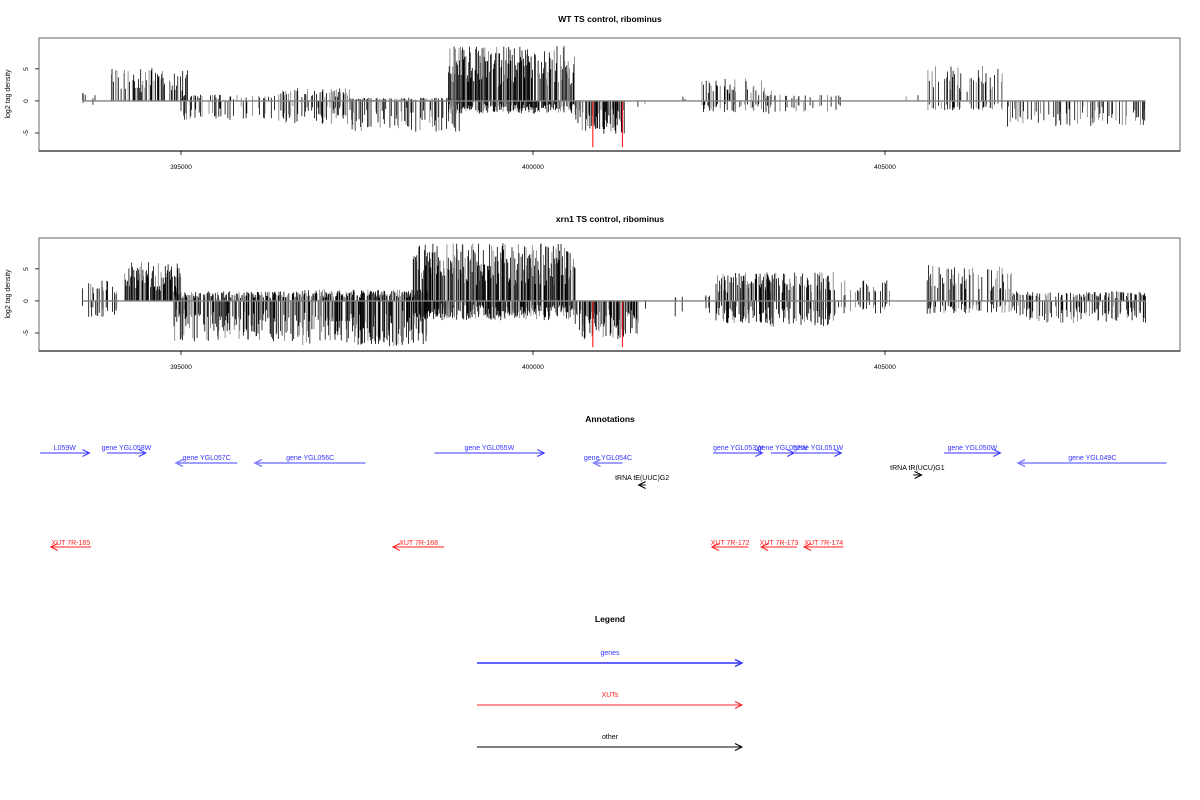 This screenshot has height=800, width=1200. Describe the element at coordinates (610, 19) in the screenshot. I see `panel-title: WT TS control, ribominus` at that location.